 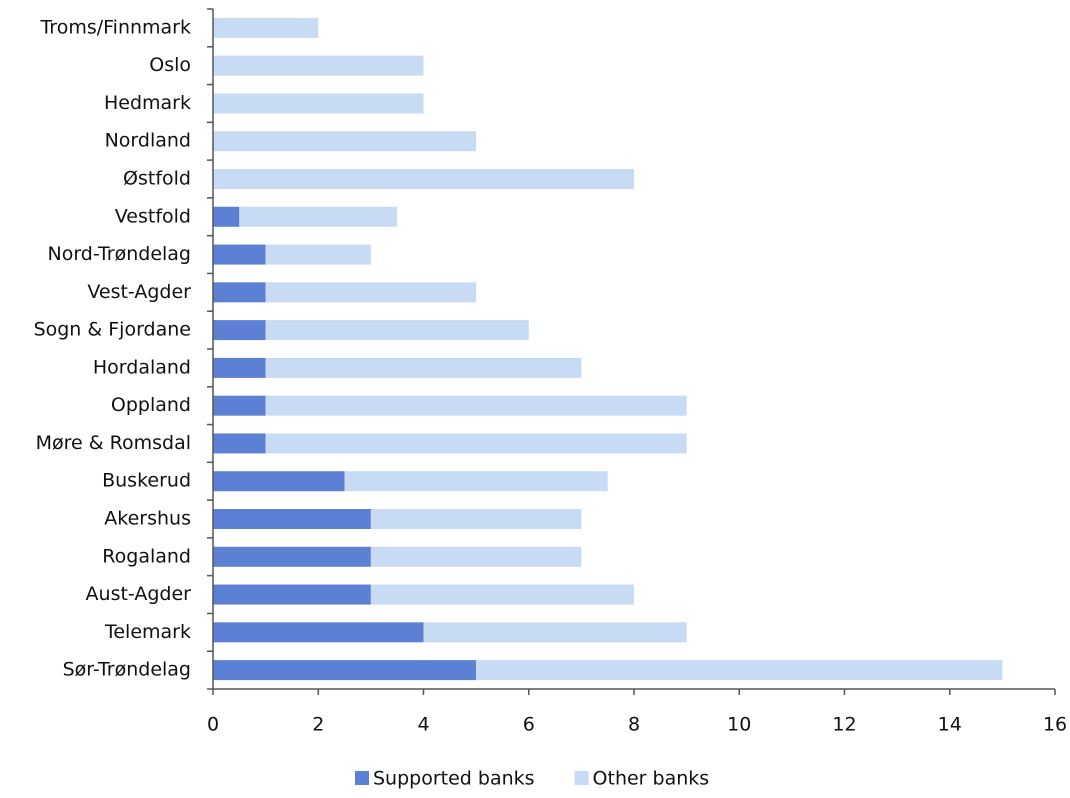 What do you see at coordinates (146, 556) in the screenshot?
I see `y-tick-label: Rogaland` at bounding box center [146, 556].